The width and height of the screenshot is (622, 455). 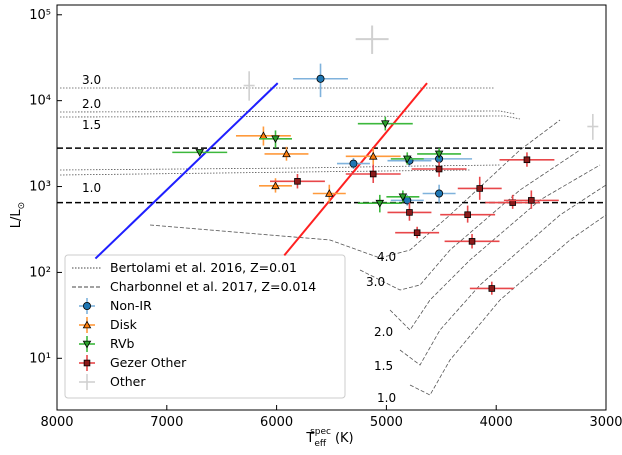 What do you see at coordinates (344, 438) in the screenshot?
I see `x-label-unit: (K)` at bounding box center [344, 438].